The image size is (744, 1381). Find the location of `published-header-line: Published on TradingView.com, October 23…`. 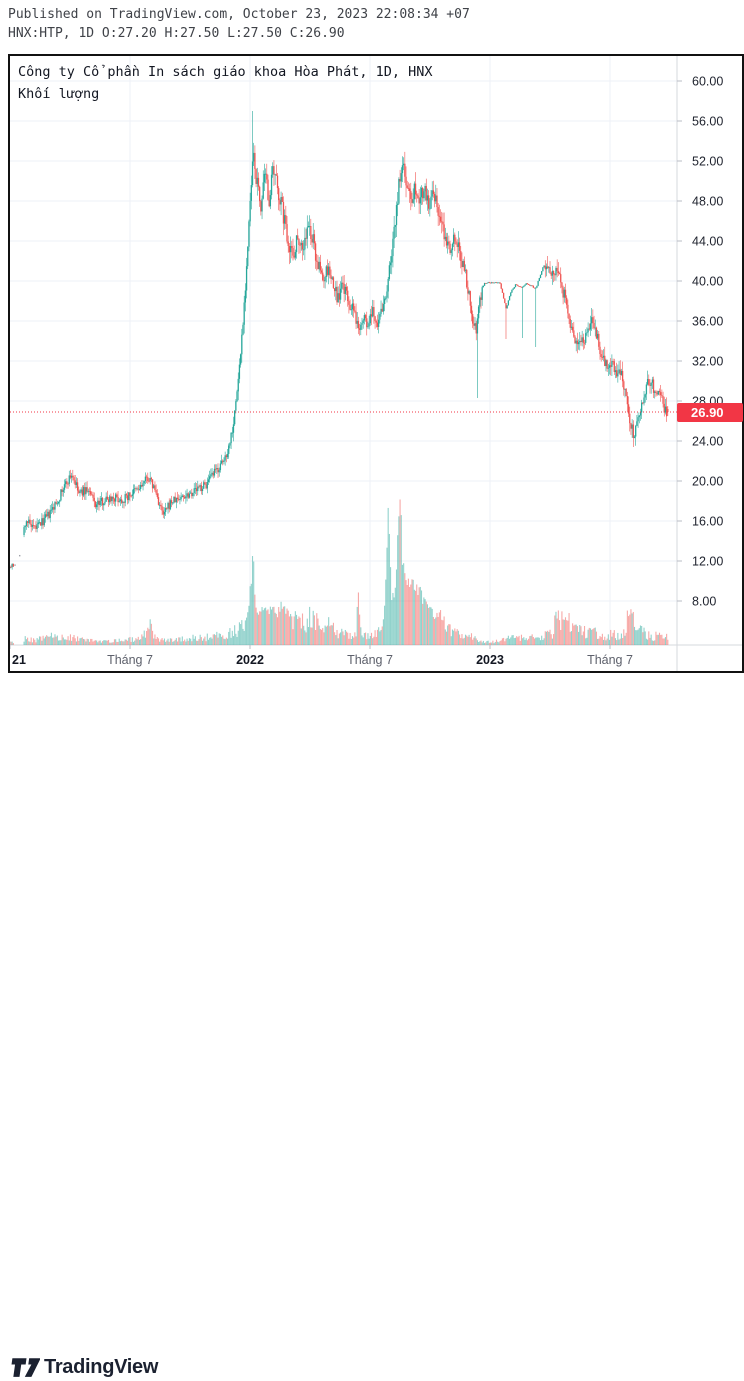

published-header-line: Published on TradingView.com, October 23… is located at coordinates (239, 14).